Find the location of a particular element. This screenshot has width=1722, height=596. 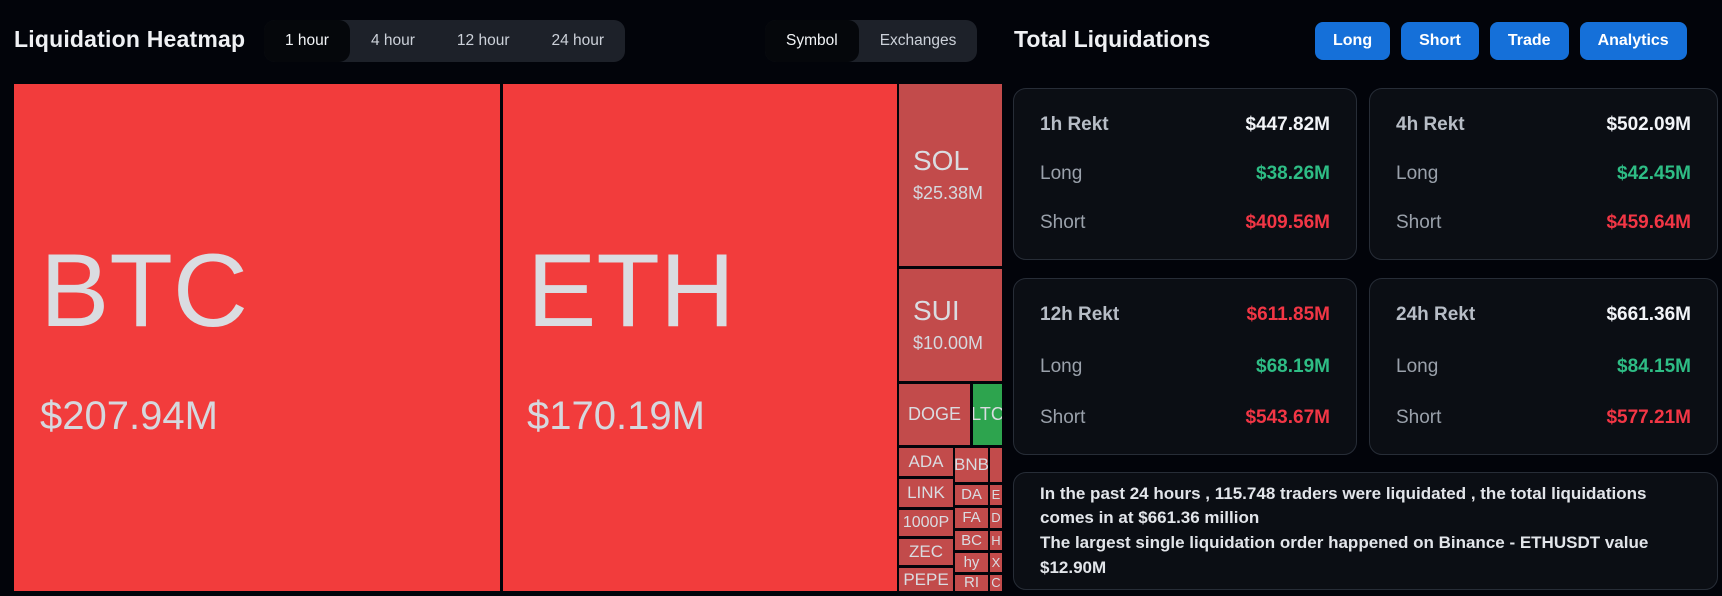

stat-value: $68.19M is located at coordinates (1293, 366).